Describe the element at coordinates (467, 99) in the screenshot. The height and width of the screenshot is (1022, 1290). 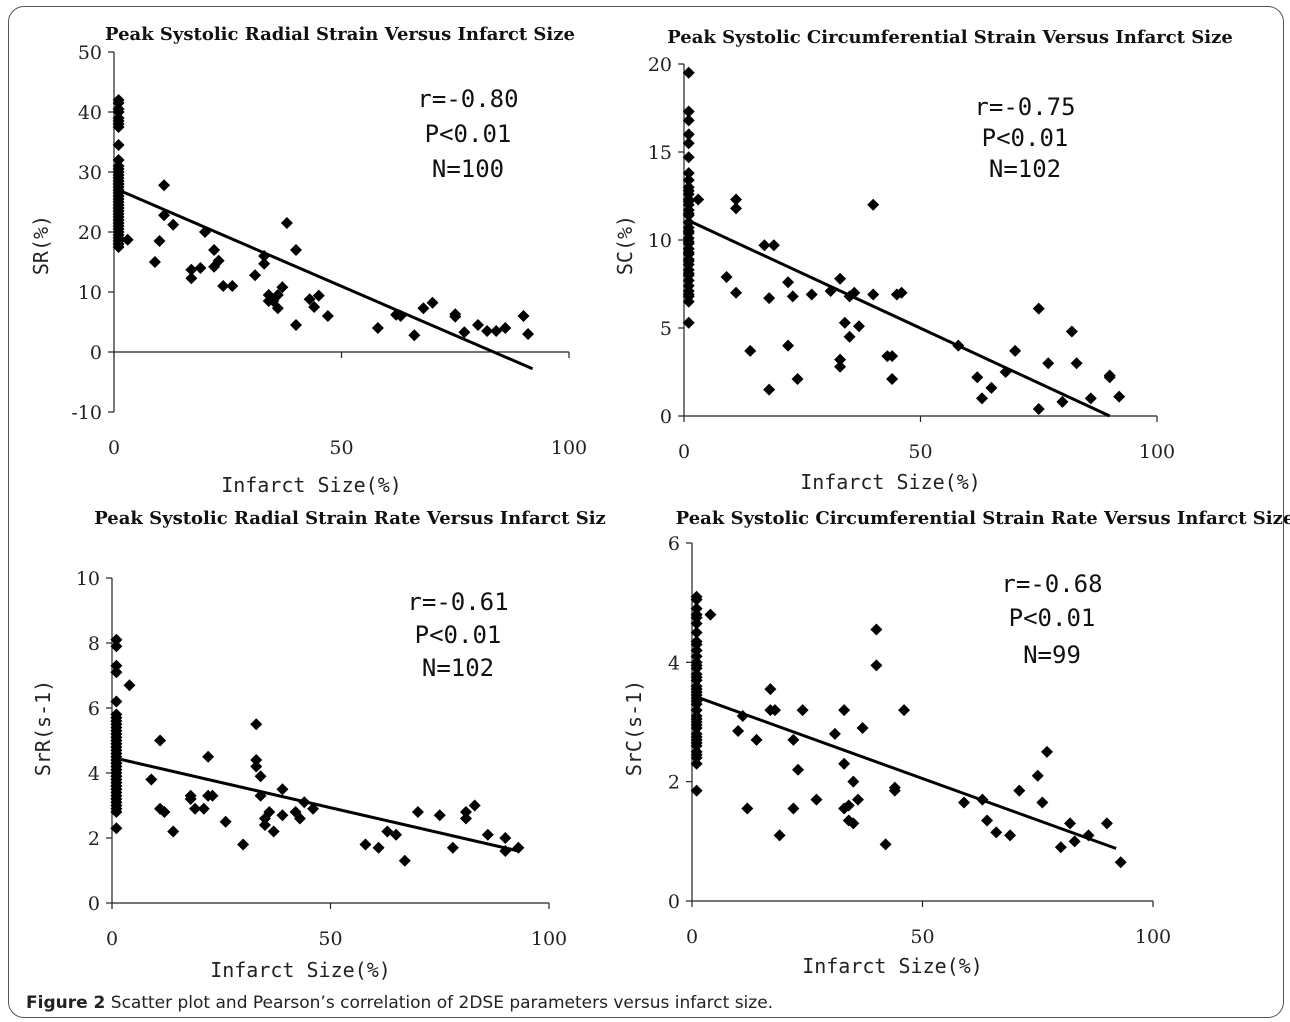
I see `stat-annotation: r=-0.80` at that location.